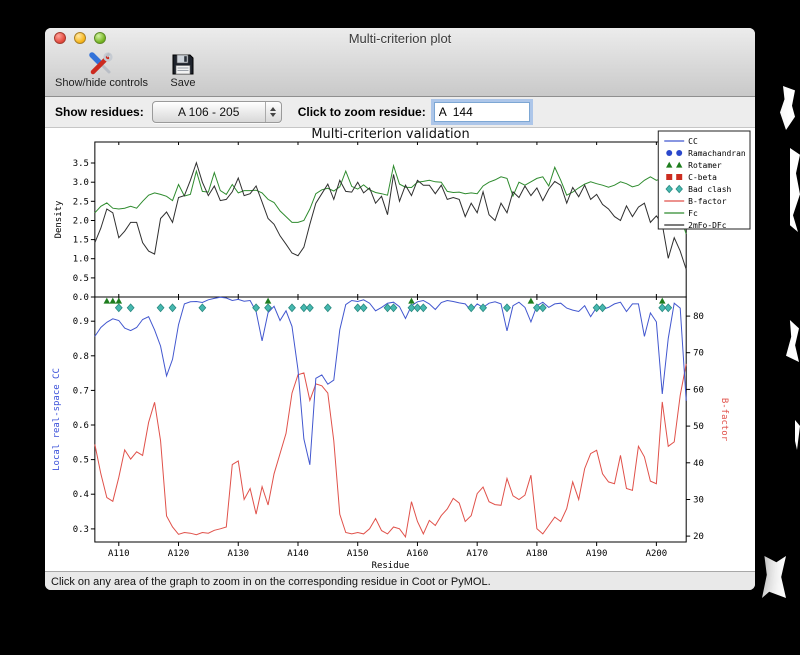 Image resolution: width=800 pixels, height=655 pixels. Describe the element at coordinates (81, 164) in the screenshot. I see `svg-text: 3.5` at that location.